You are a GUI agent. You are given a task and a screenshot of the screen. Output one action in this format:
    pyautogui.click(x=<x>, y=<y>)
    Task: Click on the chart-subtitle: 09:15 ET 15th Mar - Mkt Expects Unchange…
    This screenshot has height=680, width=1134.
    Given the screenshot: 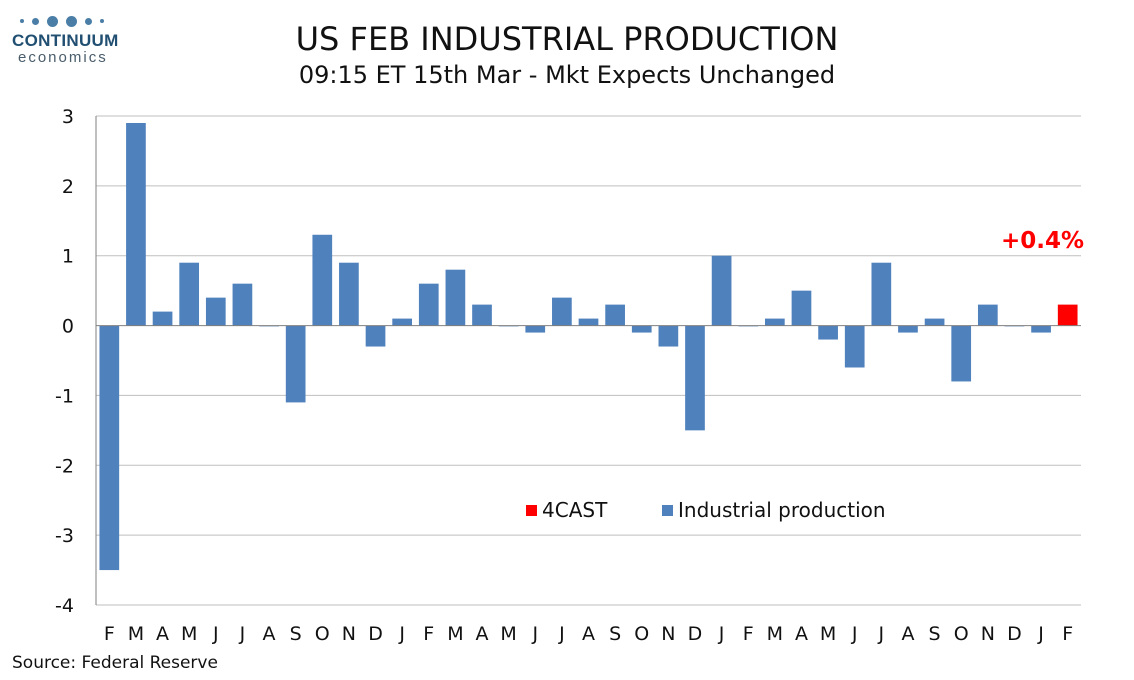 What is the action you would take?
    pyautogui.click(x=567, y=75)
    